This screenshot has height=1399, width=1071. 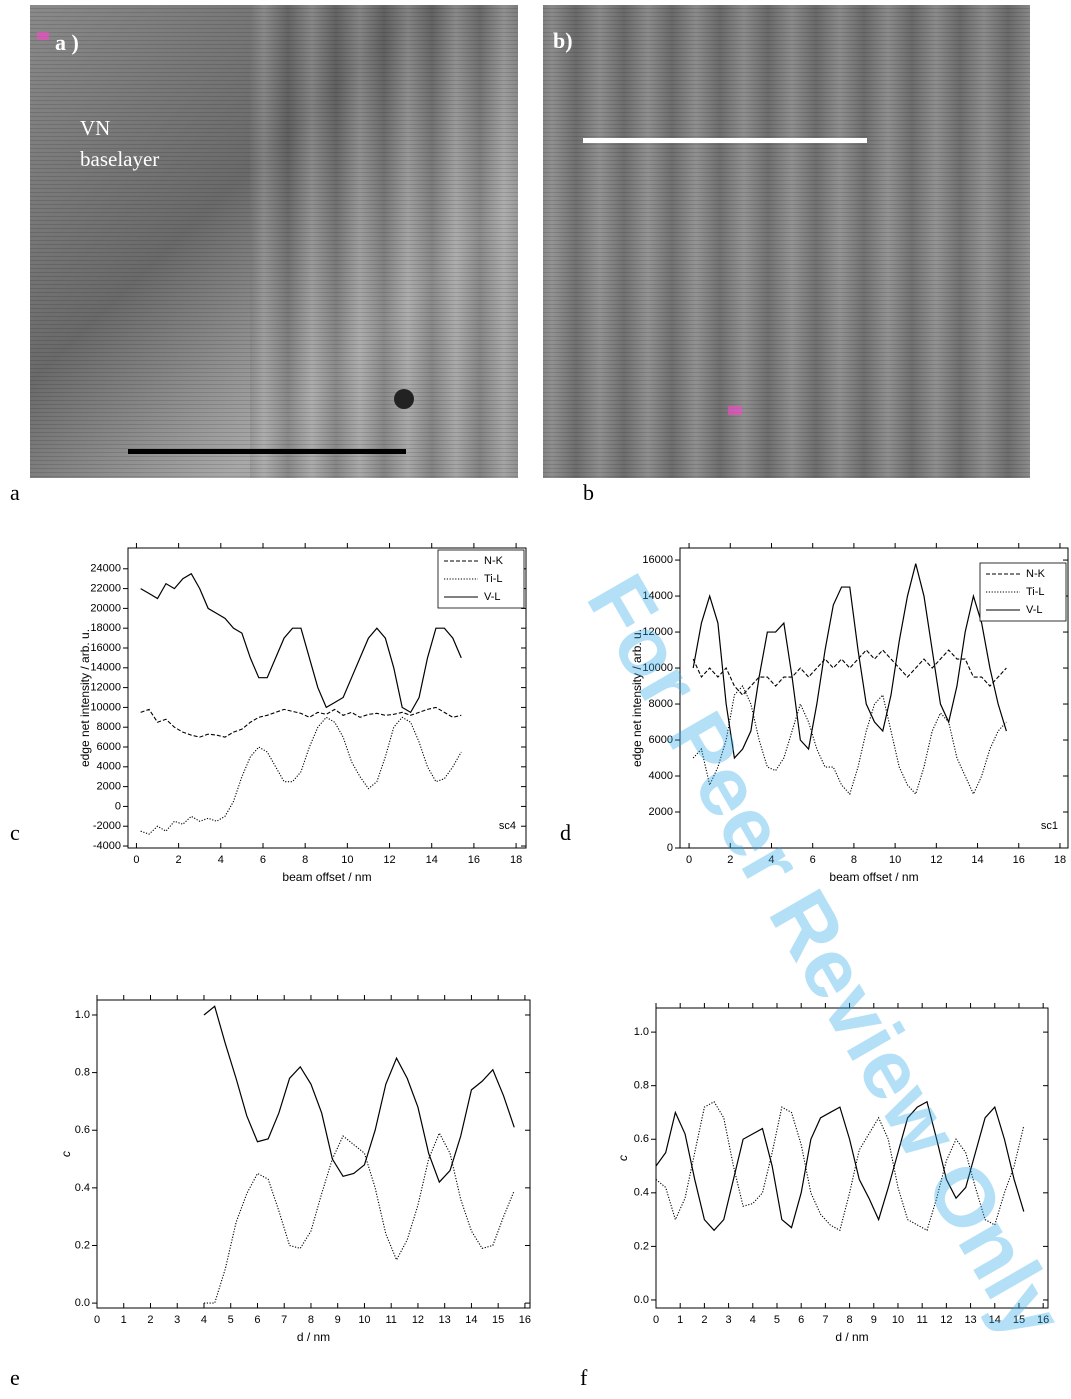 What do you see at coordinates (492, 597) in the screenshot?
I see `legend-label: V-L` at bounding box center [492, 597].